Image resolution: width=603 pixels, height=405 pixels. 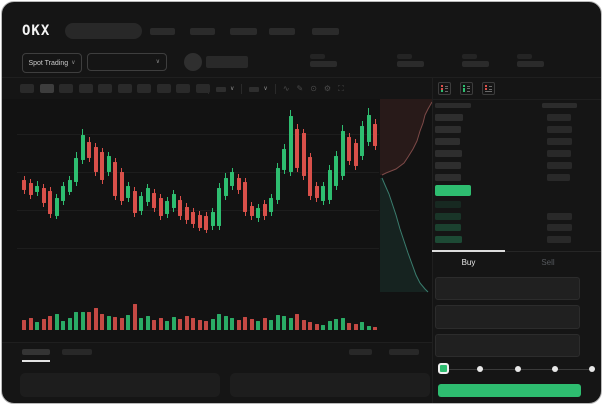 I want to click on settings-icon: ⚙, so click(x=327, y=88).